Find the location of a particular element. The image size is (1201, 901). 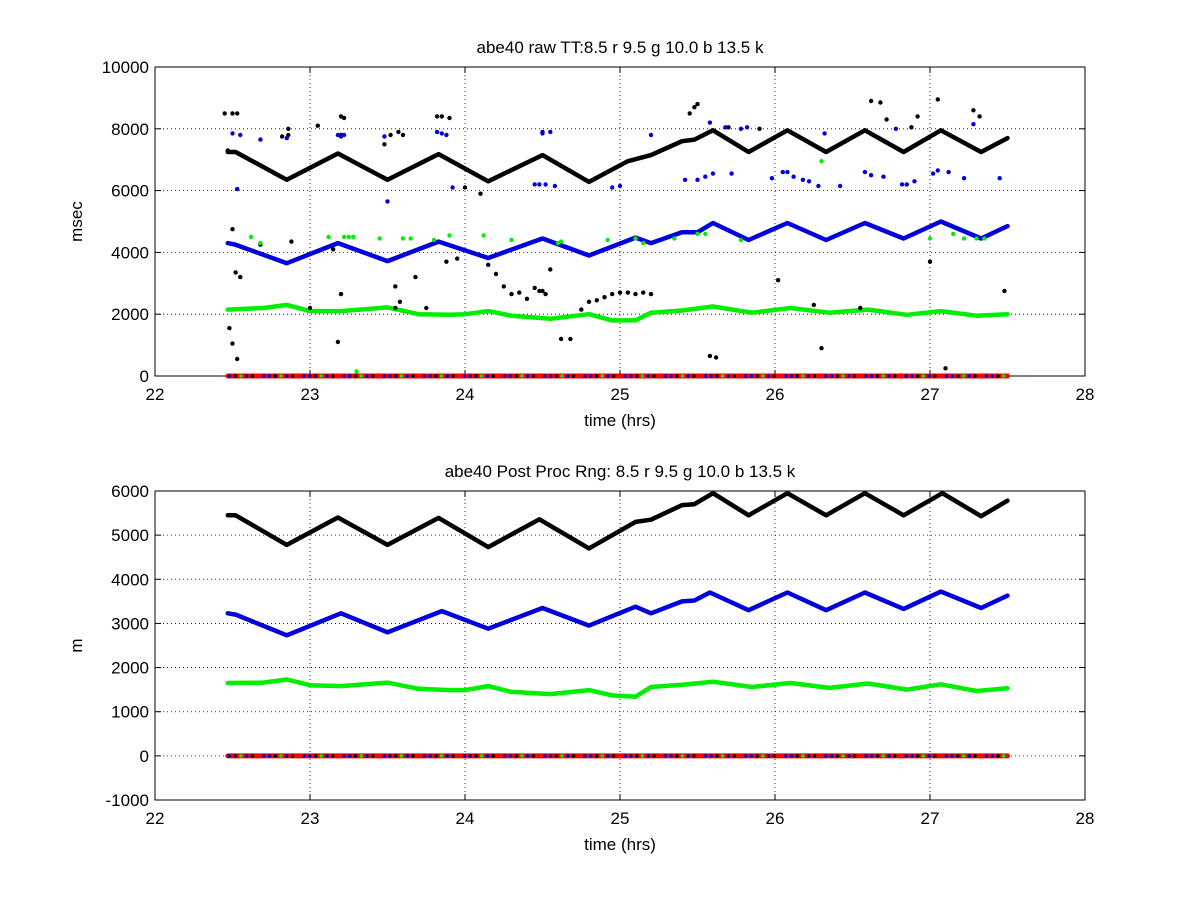

x-tick-label: 23 is located at coordinates (310, 394).